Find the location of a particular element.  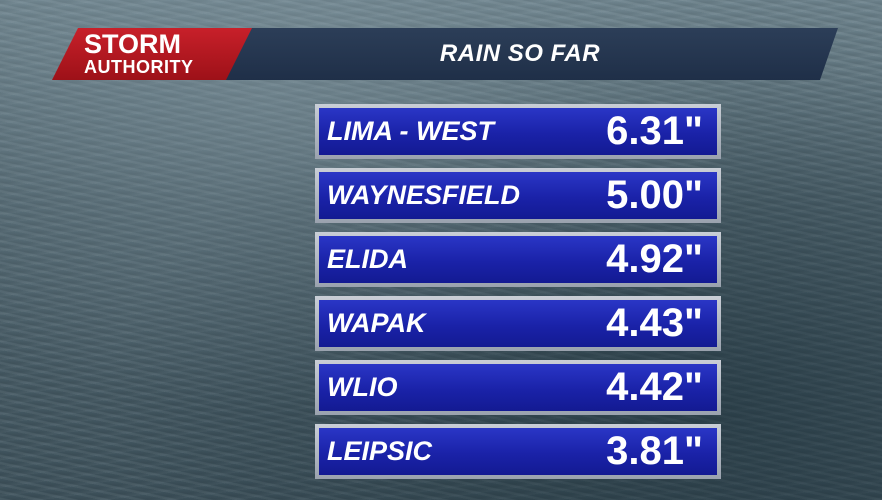

header-banner: RAIN SO FAR STORM AUTHORITY is located at coordinates (445, 54).